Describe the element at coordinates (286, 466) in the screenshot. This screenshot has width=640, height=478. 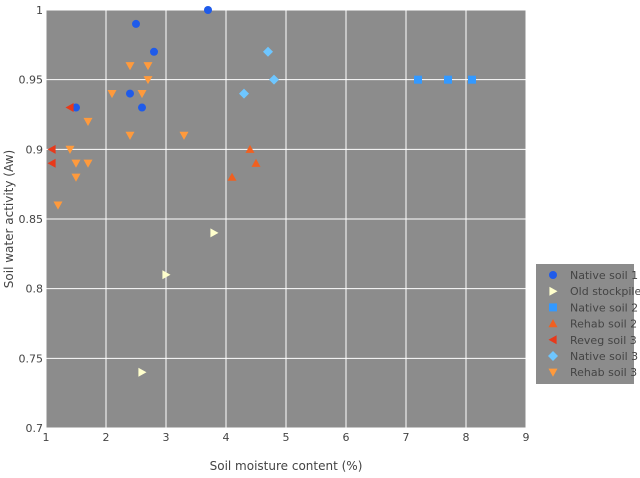
I see `x-axis-title: Soil moisture content (%)` at that location.